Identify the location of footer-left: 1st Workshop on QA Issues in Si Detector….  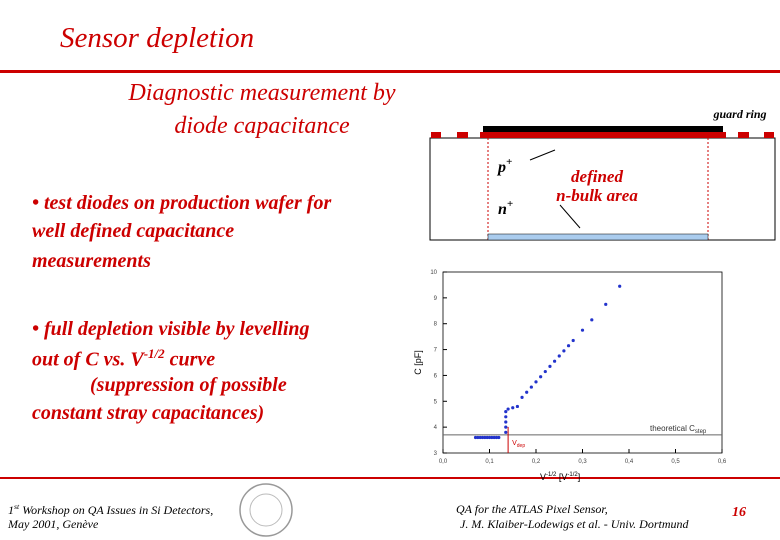
(110, 510).